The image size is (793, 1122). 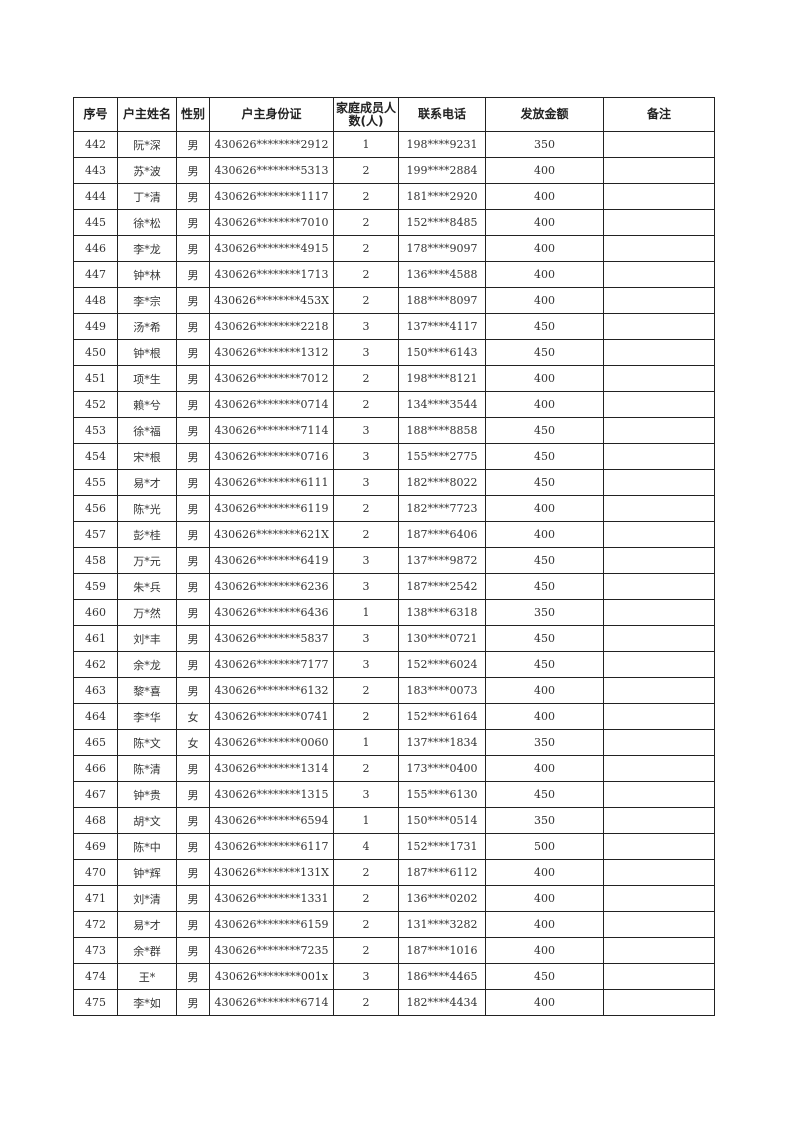 I want to click on table-row: 475 李*如男 430626********6714 2 182****4434 400, so click(x=394, y=1002).